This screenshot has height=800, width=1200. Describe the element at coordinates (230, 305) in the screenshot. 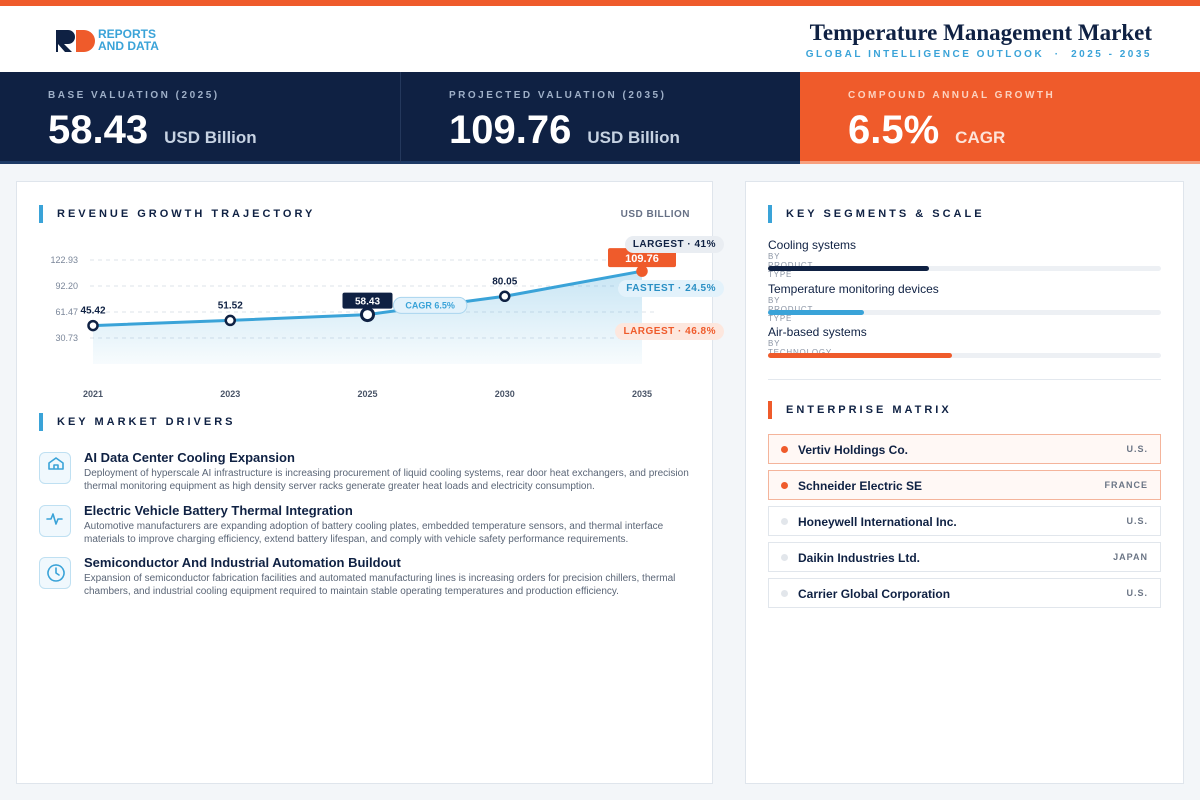

I see `value-label: 51.52` at that location.